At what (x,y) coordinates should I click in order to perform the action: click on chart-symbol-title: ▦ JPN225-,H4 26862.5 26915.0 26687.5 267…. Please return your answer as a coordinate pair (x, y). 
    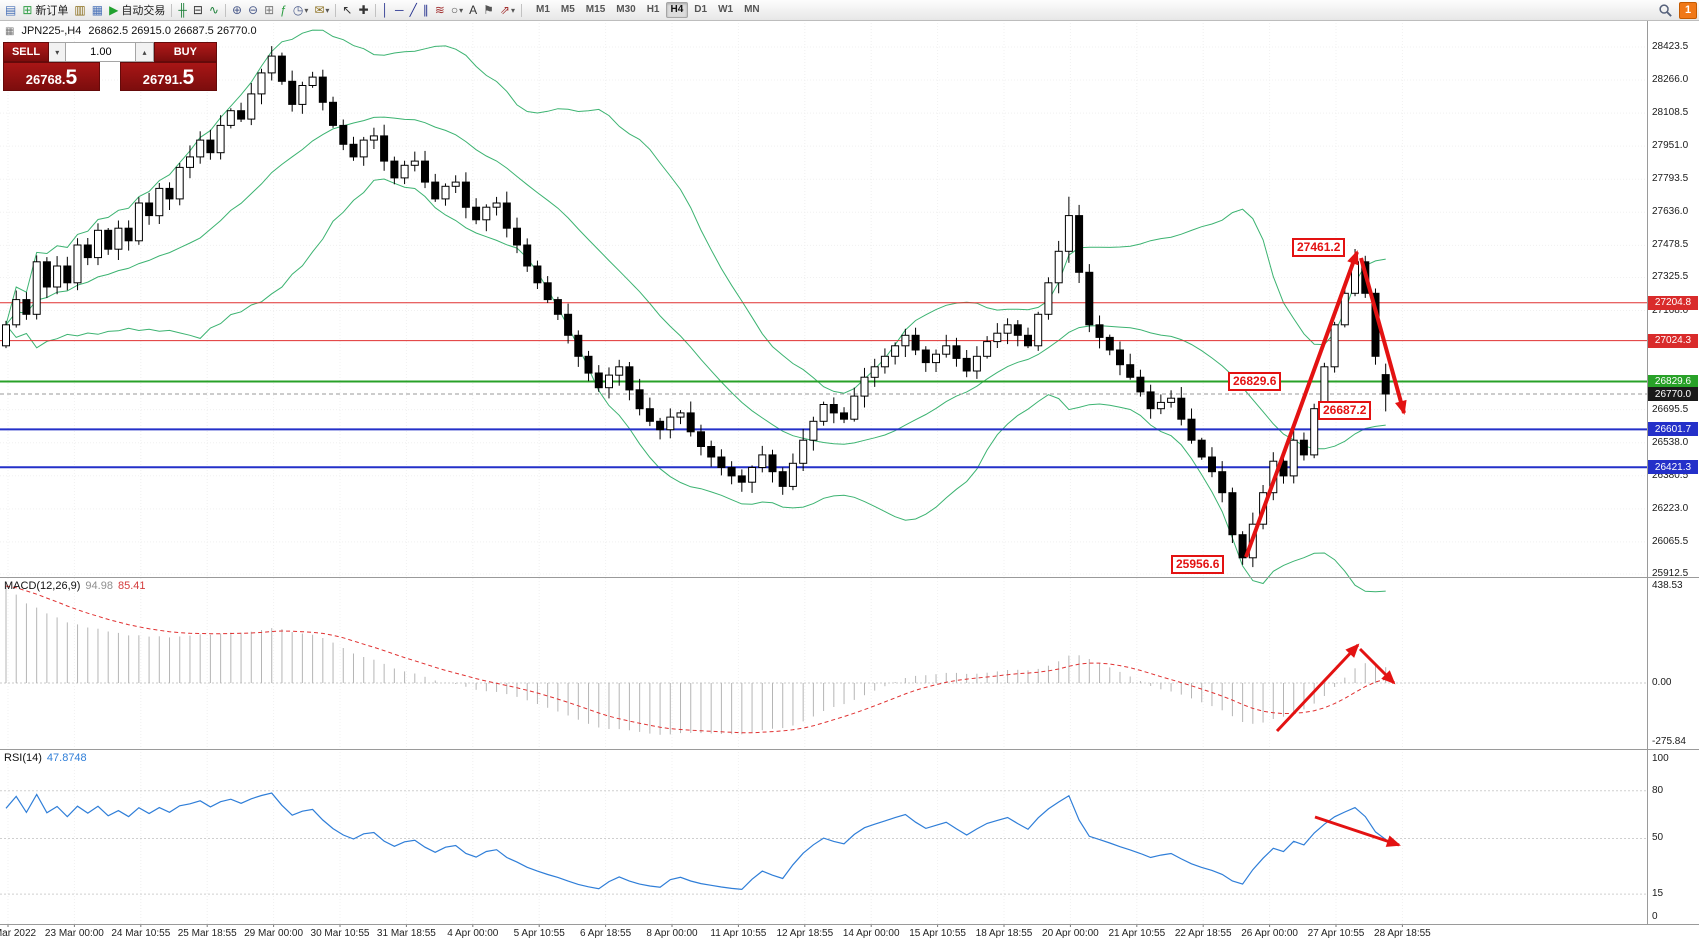
    Looking at the image, I should click on (131, 31).